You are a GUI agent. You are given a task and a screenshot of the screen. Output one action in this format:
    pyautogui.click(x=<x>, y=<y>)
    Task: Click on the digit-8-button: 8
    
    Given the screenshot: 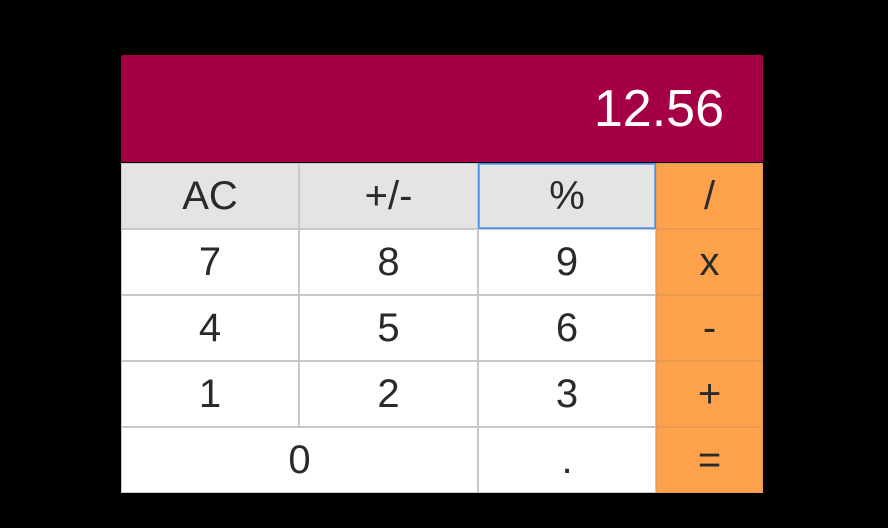 What is the action you would take?
    pyautogui.click(x=388, y=262)
    